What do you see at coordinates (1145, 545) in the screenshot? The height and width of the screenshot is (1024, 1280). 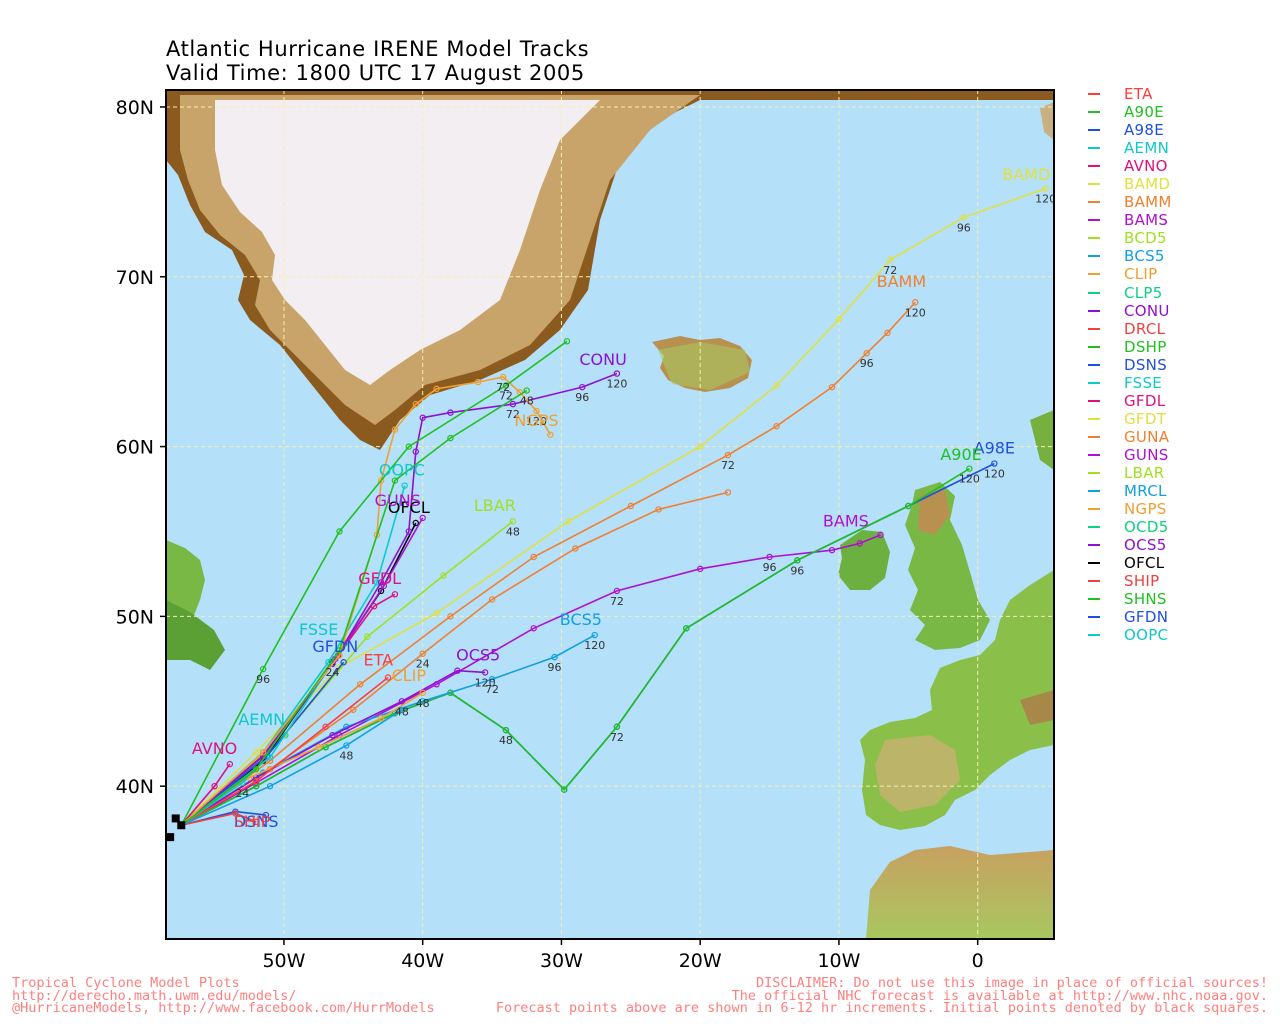 I see `legend-label: OCS5` at bounding box center [1145, 545].